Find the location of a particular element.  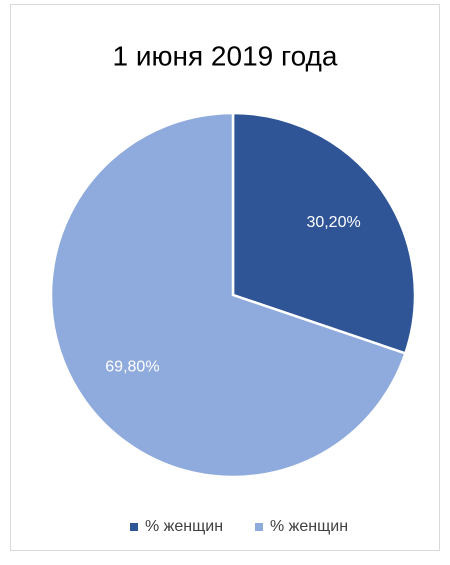

data-label: 30,20% is located at coordinates (333, 222).